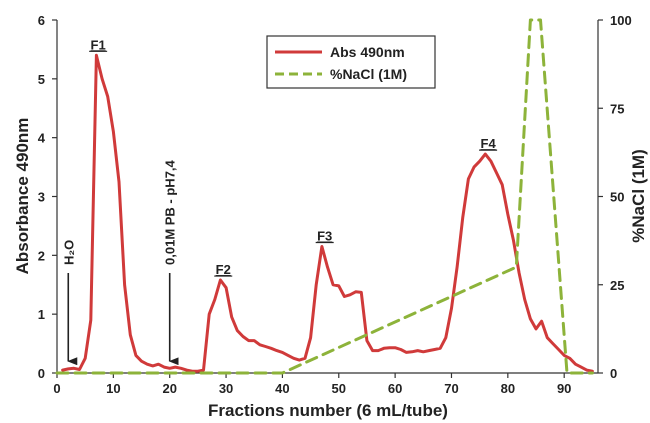  Describe the element at coordinates (617, 197) in the screenshot. I see `y2-tick-label: 50` at that location.